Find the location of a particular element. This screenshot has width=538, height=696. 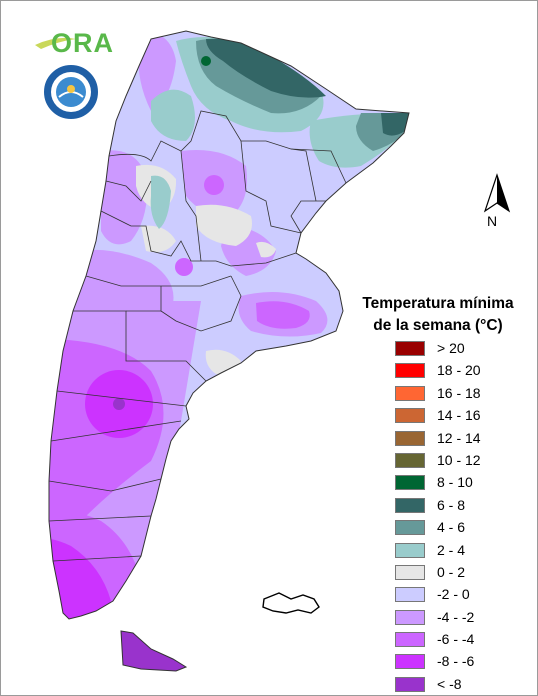

legend-label: 10 - 12 is located at coordinates (459, 459).